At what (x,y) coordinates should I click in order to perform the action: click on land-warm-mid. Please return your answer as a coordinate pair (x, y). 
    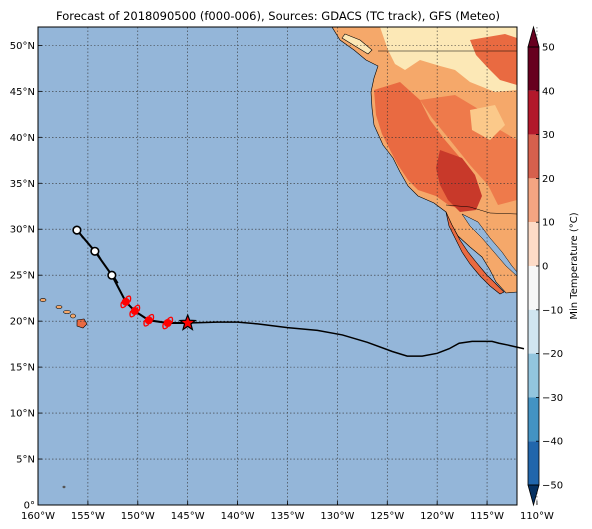
    Looking at the image, I should click on (468, 150).